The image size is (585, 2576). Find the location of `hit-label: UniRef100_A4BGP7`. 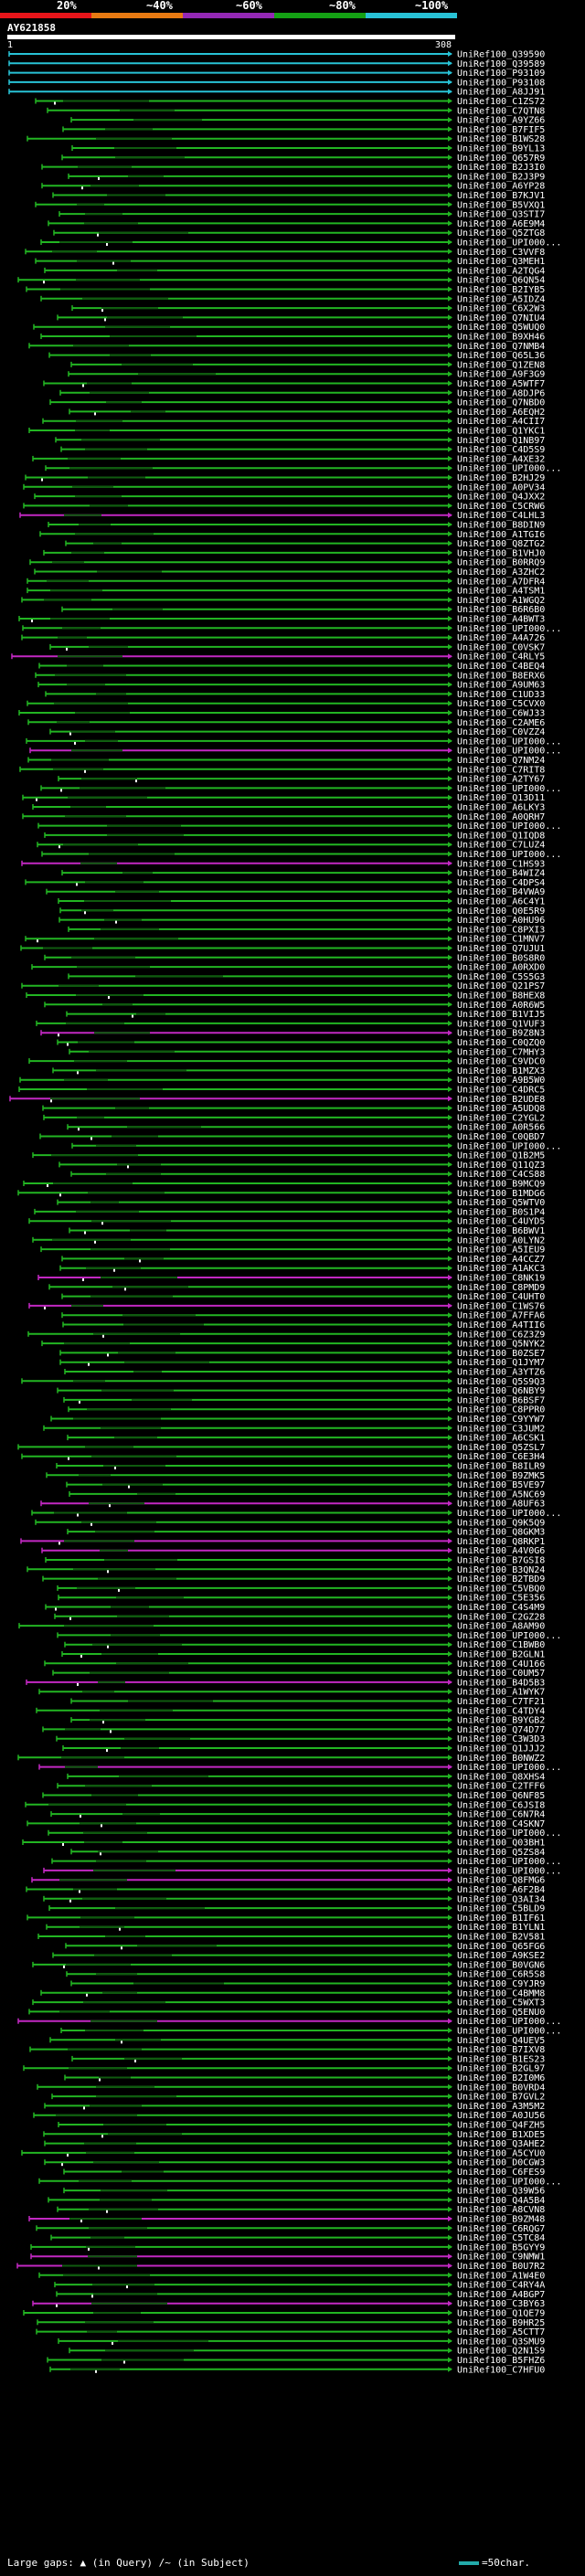

hit-label: UniRef100_A4BGP7 is located at coordinates (501, 2295).